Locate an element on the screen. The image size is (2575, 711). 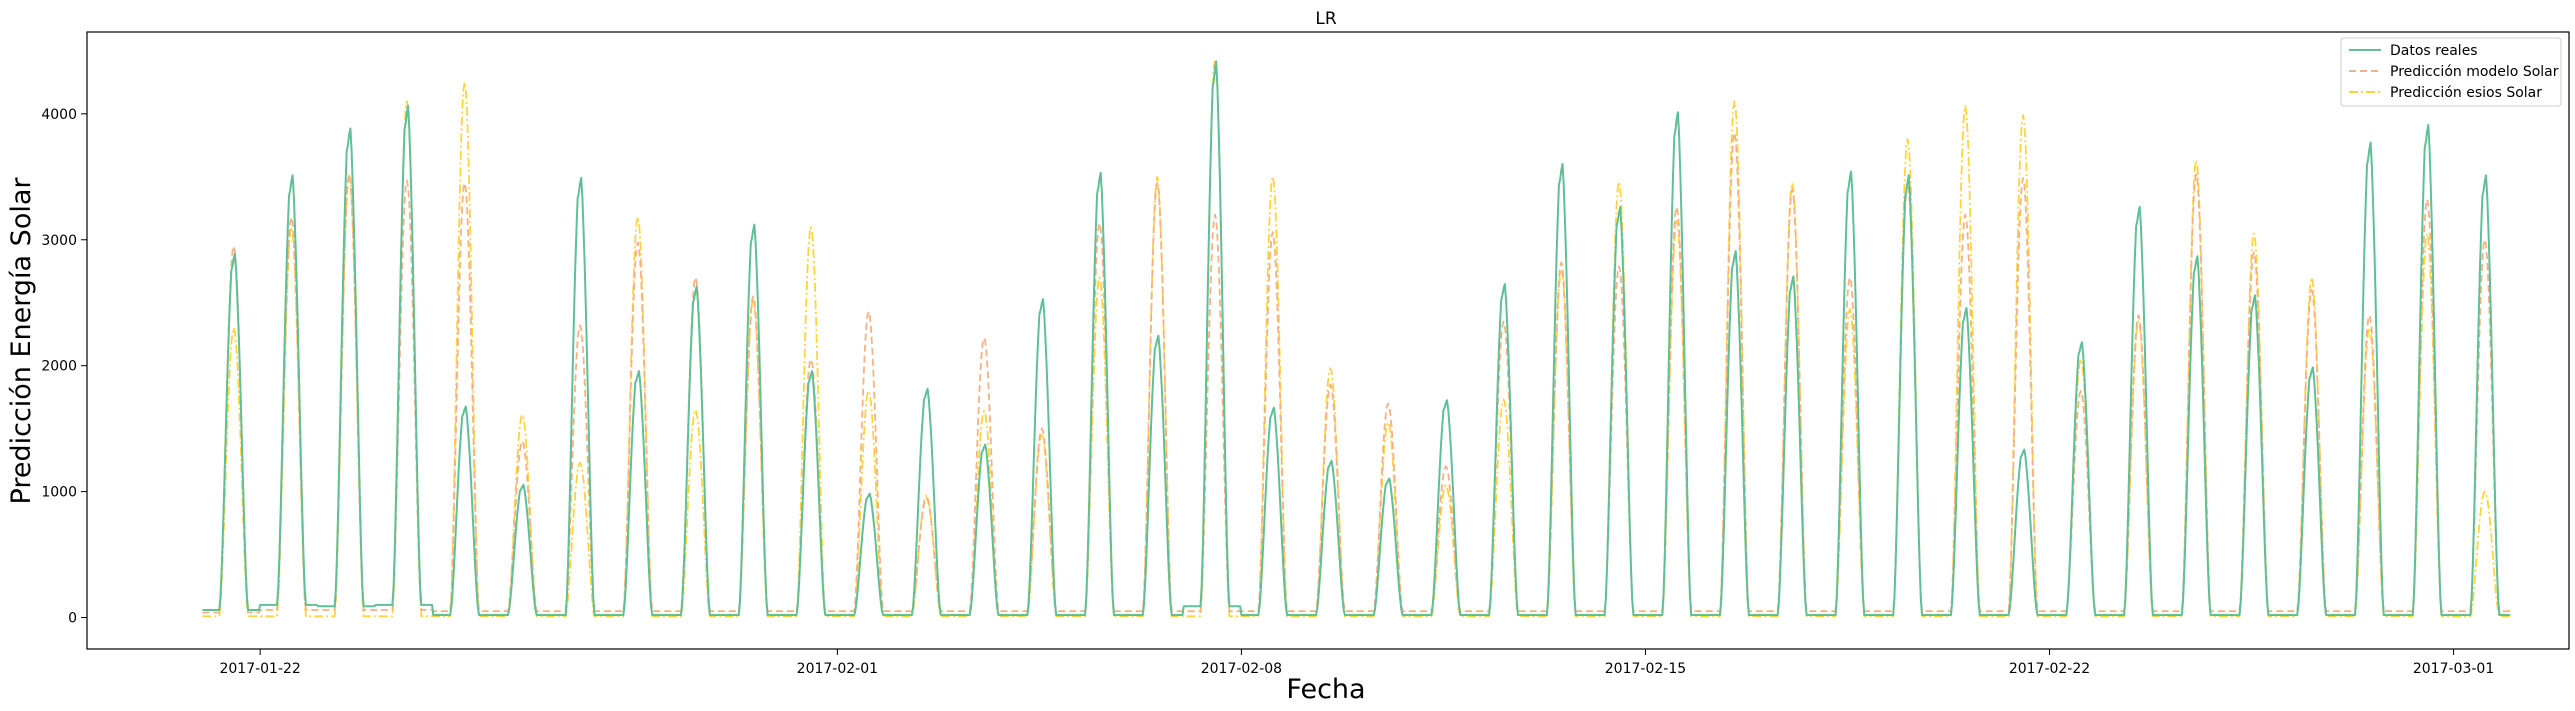
legend-label-prediccion-modelo: Predicción modelo Solar is located at coordinates (2474, 72).